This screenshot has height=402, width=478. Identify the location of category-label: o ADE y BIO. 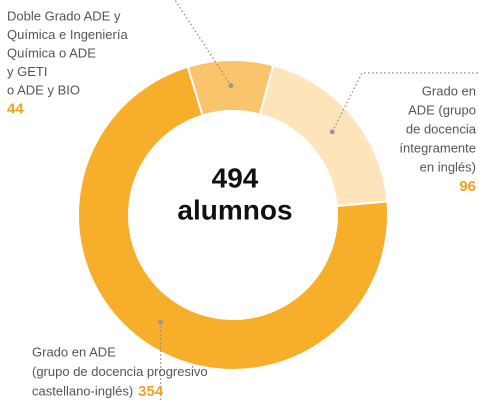
(43, 89).